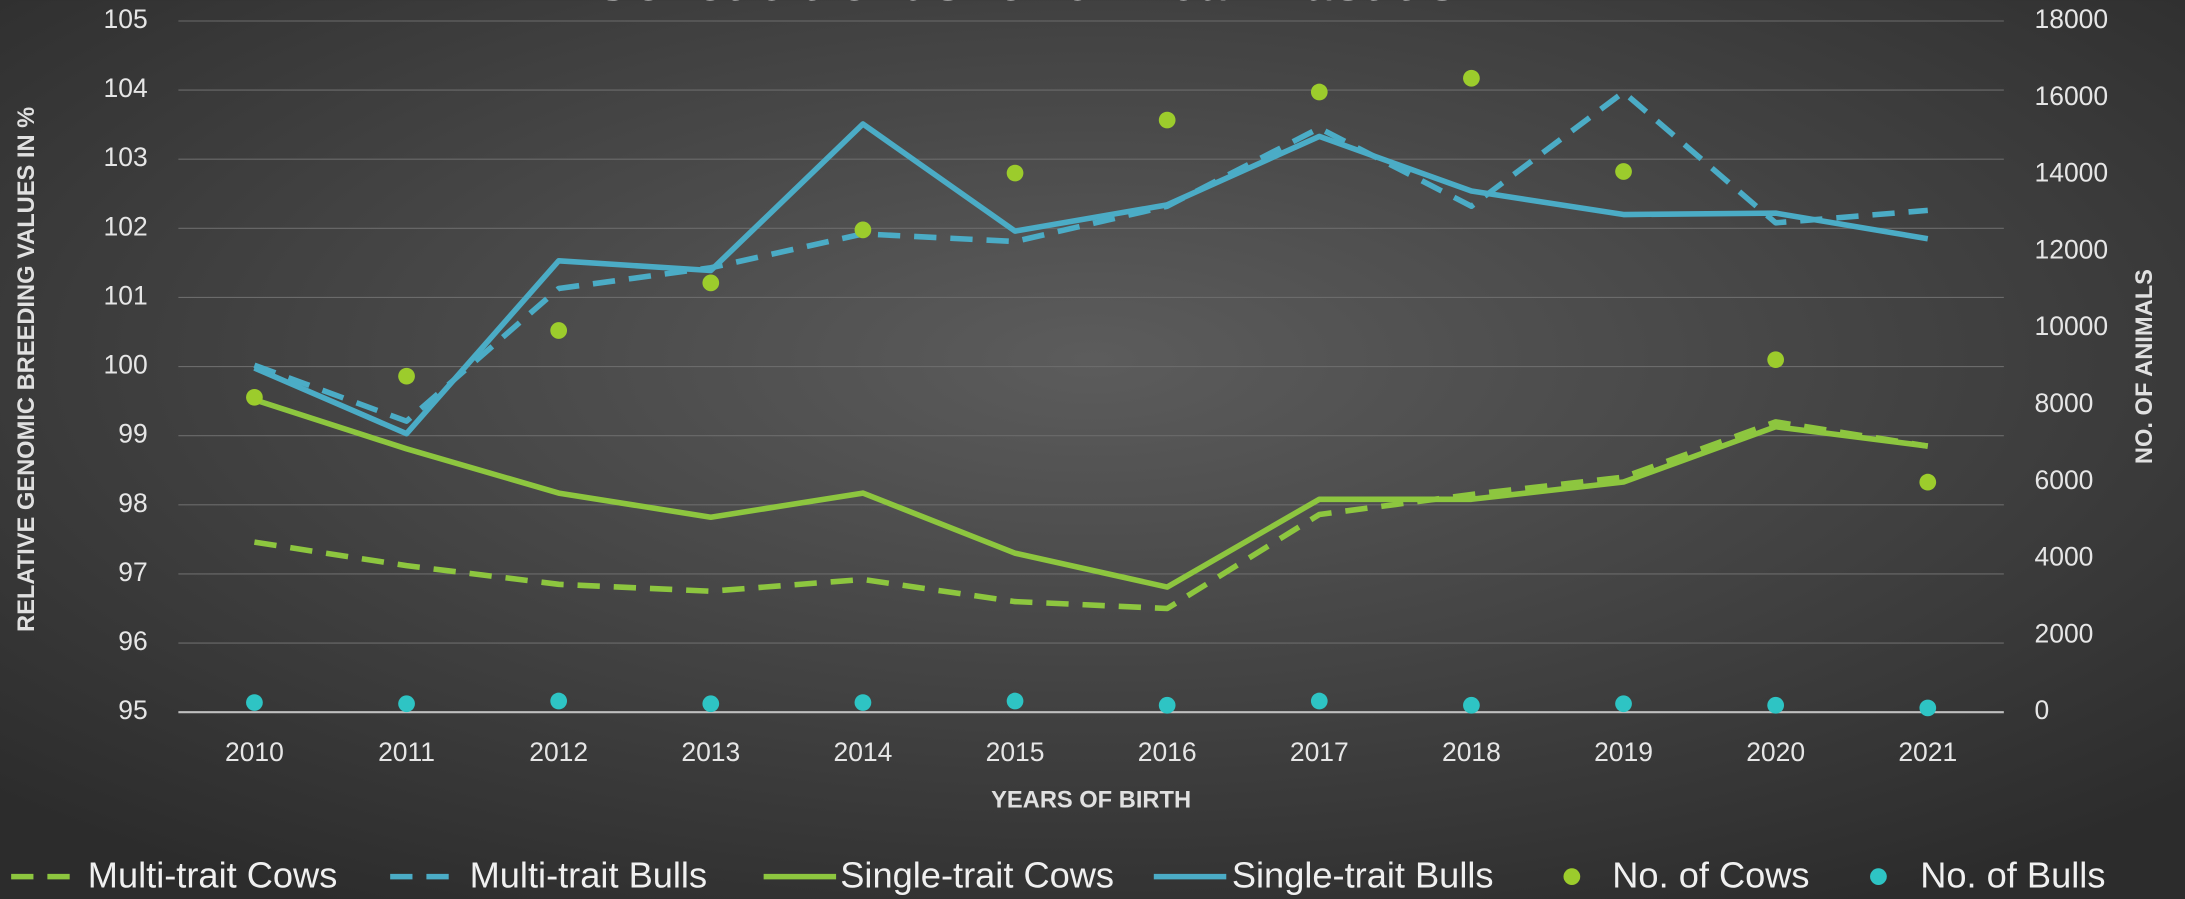 This screenshot has height=899, width=2185. What do you see at coordinates (2072, 96) in the screenshot?
I see `y2-tick-label: 16000` at bounding box center [2072, 96].